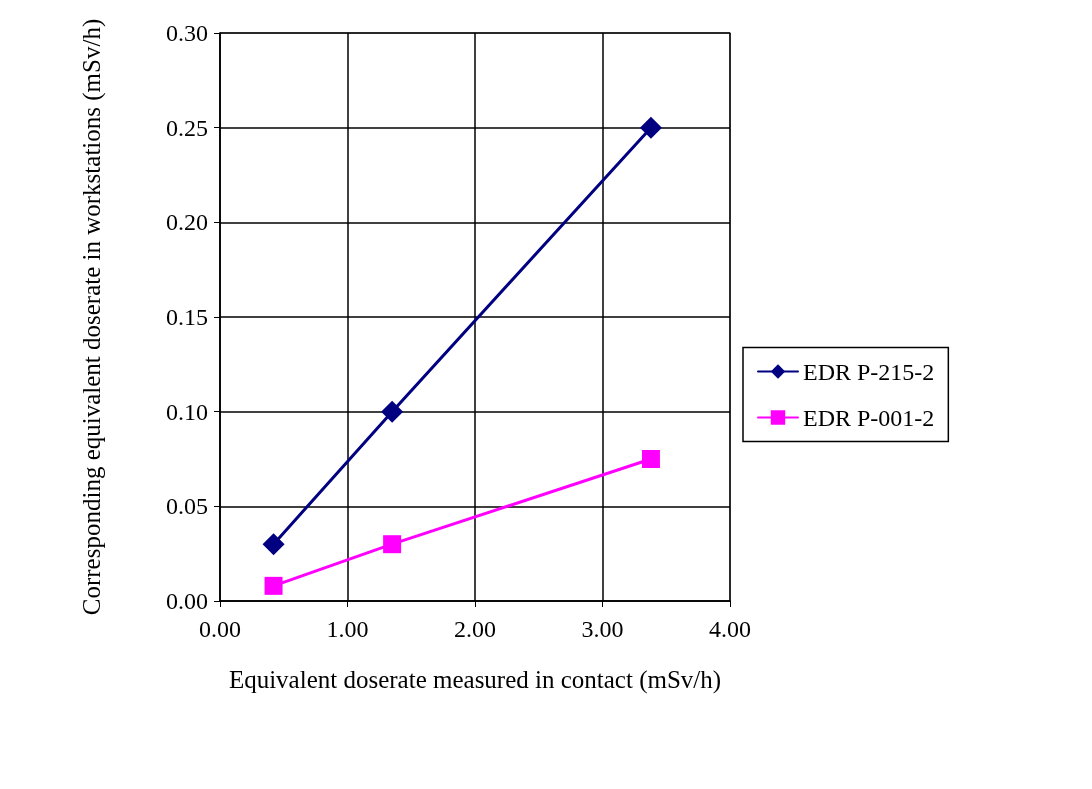 This screenshot has height=789, width=1092. I want to click on x-axis-title: Equivalent doserate measured in contact (mSv/h), so click(475, 679).